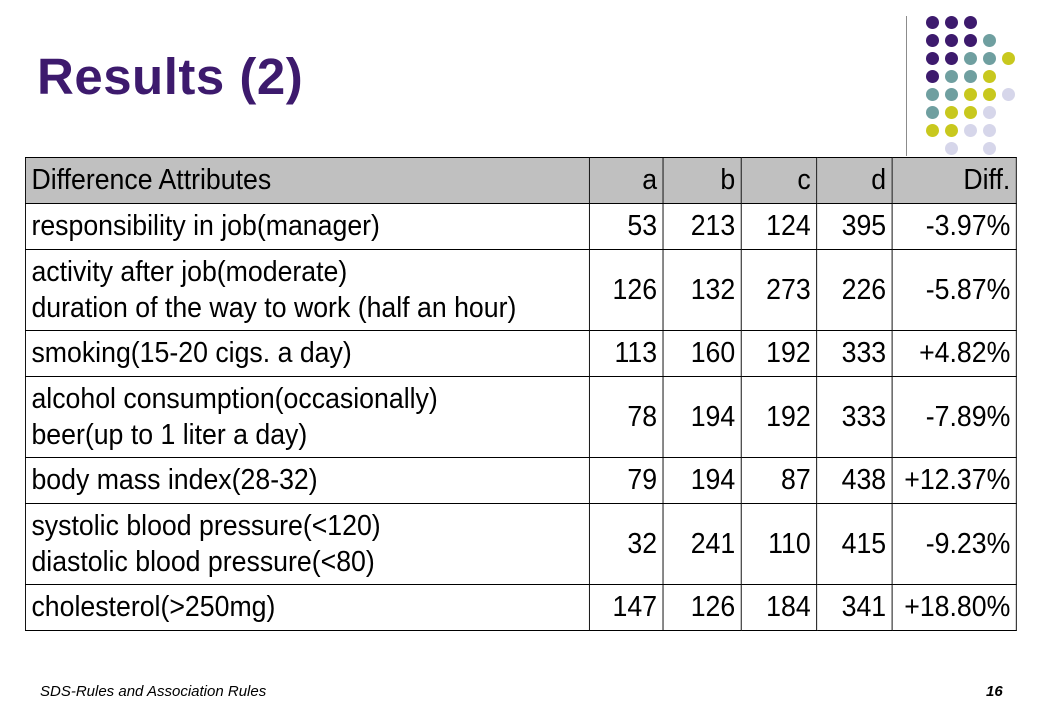  What do you see at coordinates (779, 544) in the screenshot?
I see `cell-c: 110` at bounding box center [779, 544].